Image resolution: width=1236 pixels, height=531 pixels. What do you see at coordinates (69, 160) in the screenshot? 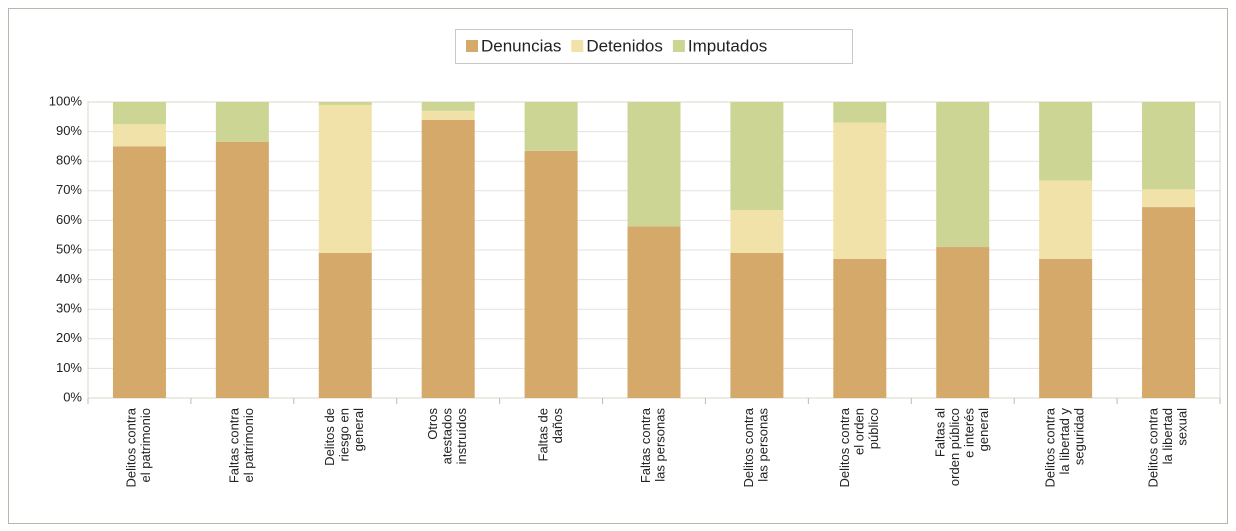
I see `y-tick-label: 80%` at bounding box center [69, 160].